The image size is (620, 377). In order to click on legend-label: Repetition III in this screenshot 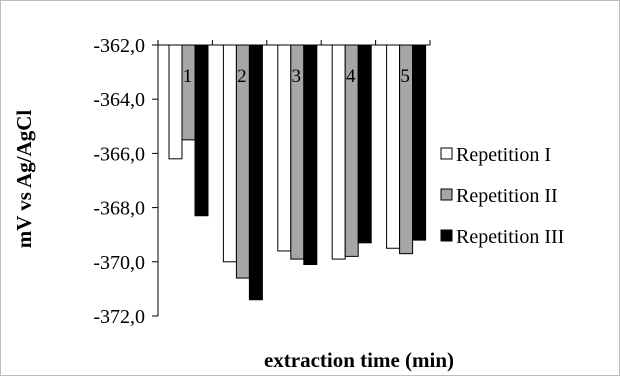, I will do `click(510, 237)`.